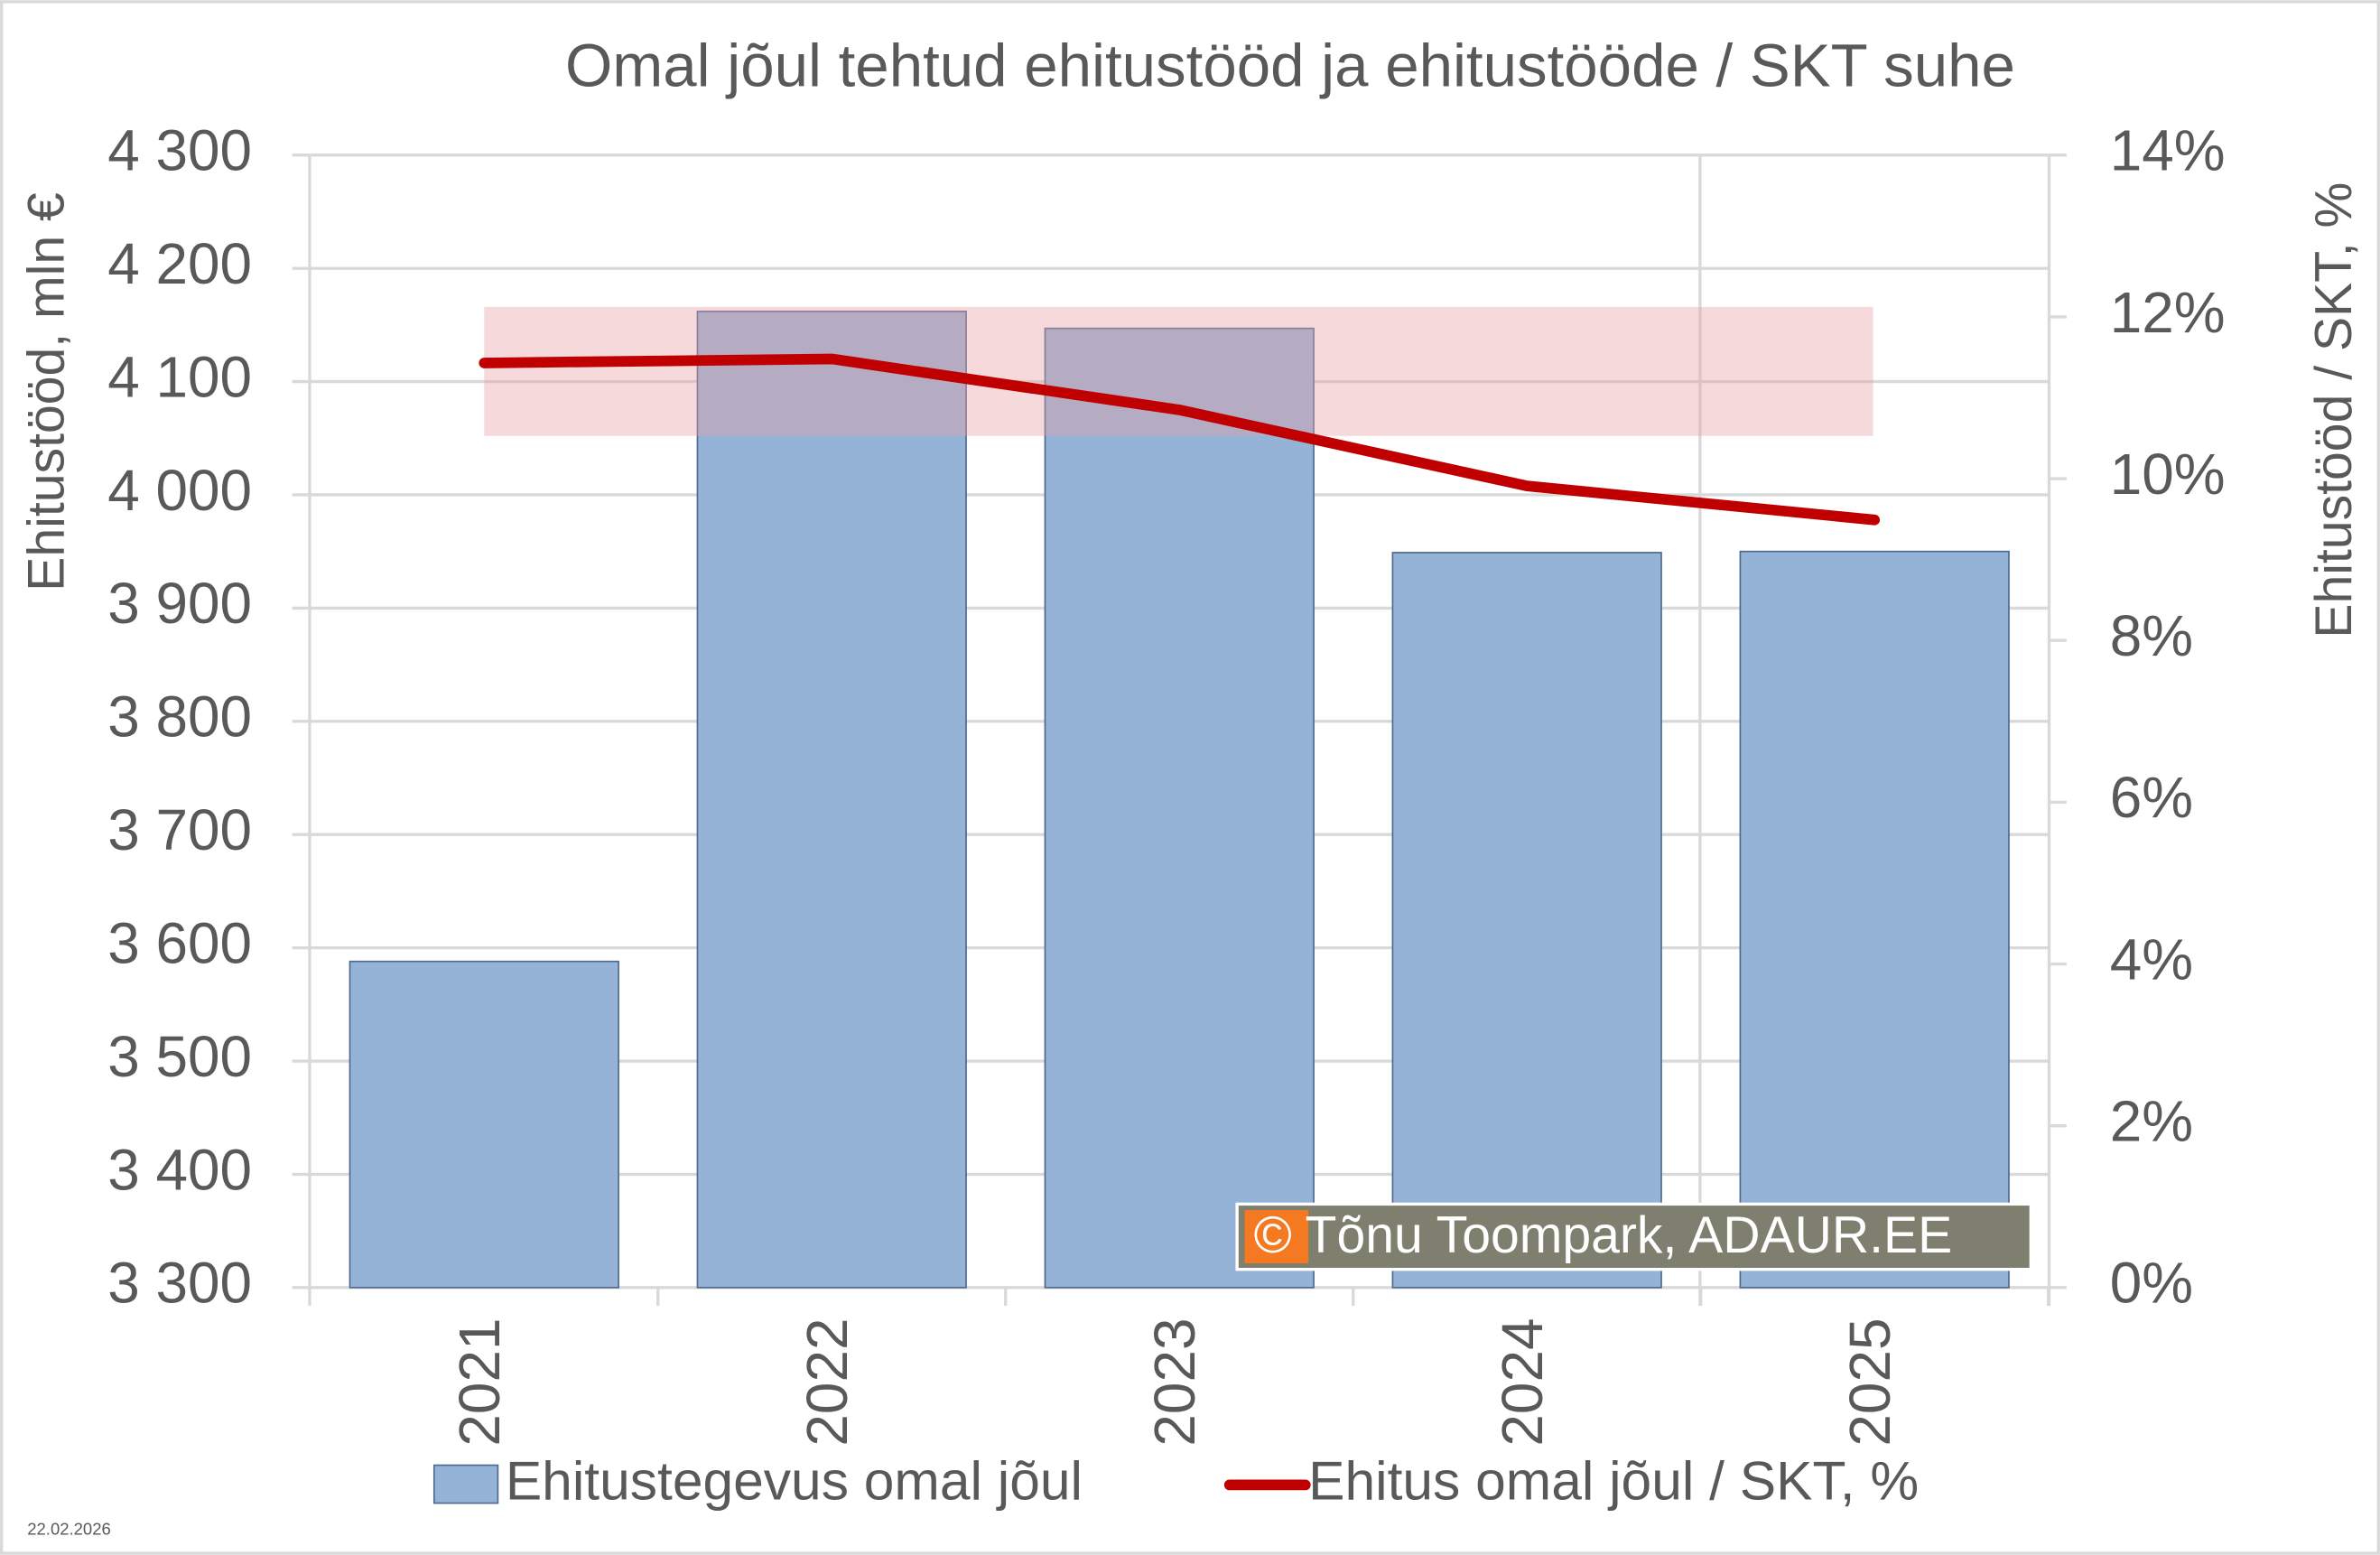  What do you see at coordinates (180, 490) in the screenshot?
I see `y-tick-label: 4 000` at bounding box center [180, 490].